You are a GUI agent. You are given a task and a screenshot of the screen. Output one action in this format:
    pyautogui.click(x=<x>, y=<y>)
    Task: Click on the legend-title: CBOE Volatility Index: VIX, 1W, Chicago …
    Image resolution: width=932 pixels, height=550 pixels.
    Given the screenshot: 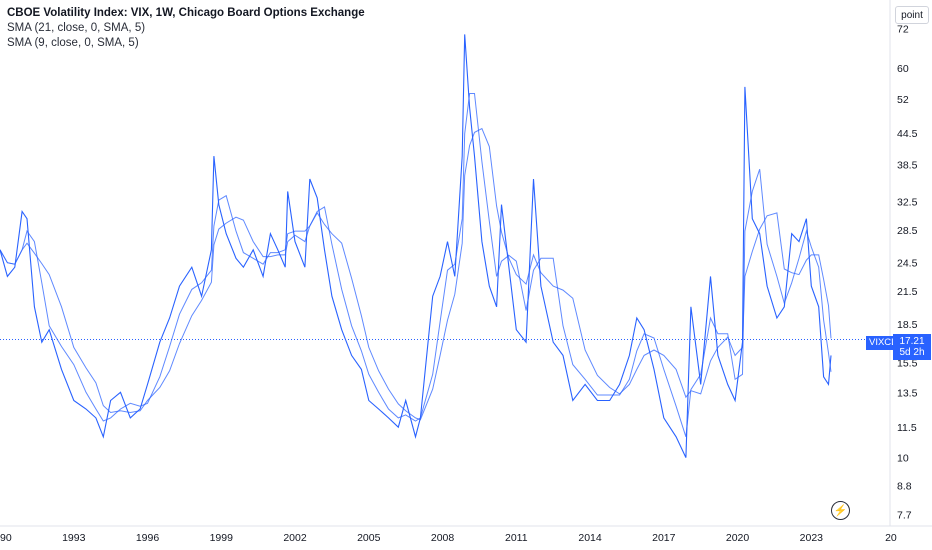 What is the action you would take?
    pyautogui.click(x=186, y=13)
    